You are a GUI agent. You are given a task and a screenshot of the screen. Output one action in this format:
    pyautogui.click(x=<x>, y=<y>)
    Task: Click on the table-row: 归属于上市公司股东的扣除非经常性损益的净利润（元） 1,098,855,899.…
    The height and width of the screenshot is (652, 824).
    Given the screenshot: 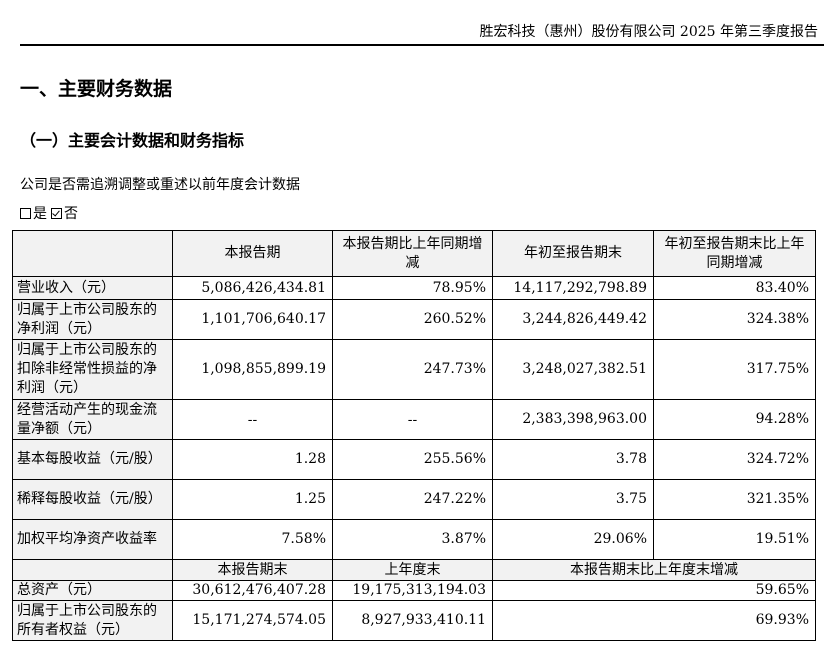 What is the action you would take?
    pyautogui.click(x=414, y=369)
    